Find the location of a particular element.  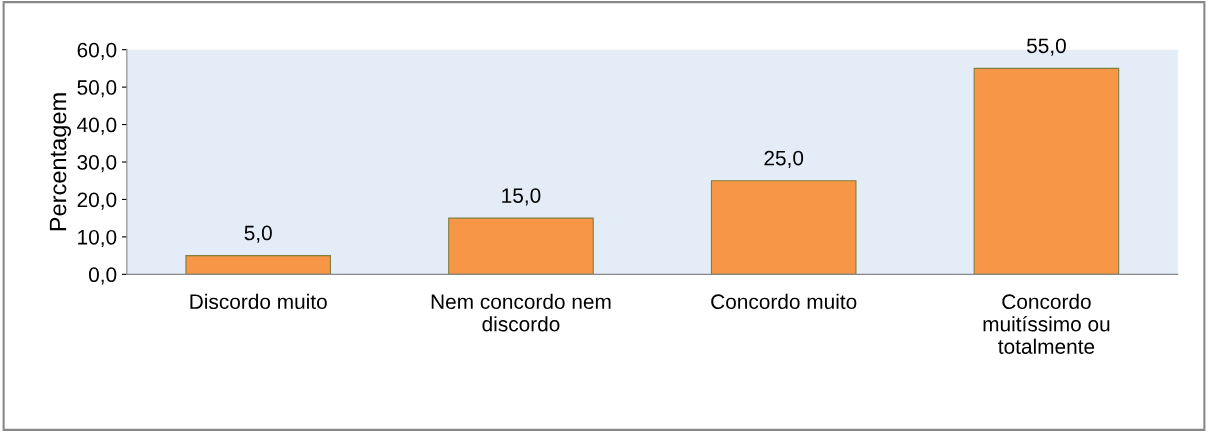

data-label: 55,0 is located at coordinates (1046, 47).